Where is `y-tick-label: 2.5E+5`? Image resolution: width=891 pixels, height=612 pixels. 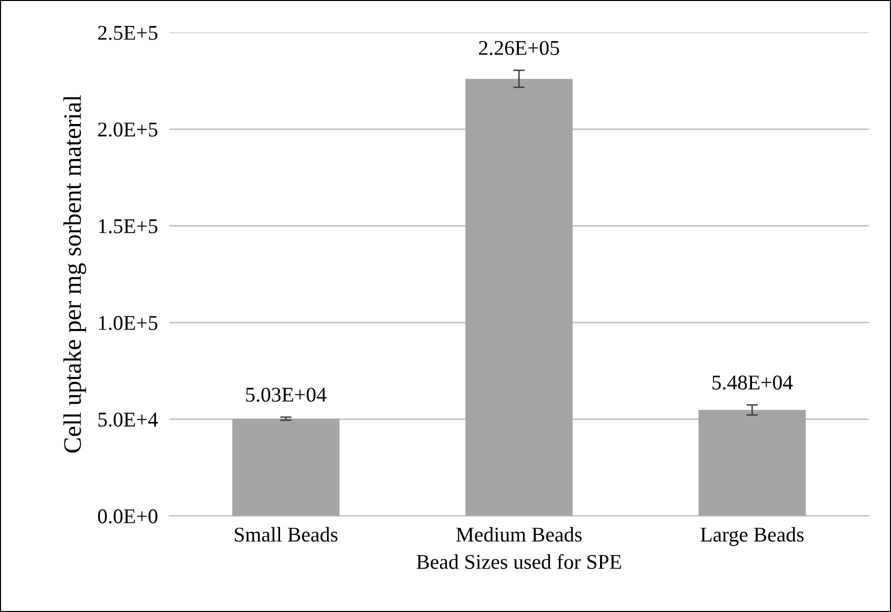
y-tick-label: 2.5E+5 is located at coordinates (128, 33).